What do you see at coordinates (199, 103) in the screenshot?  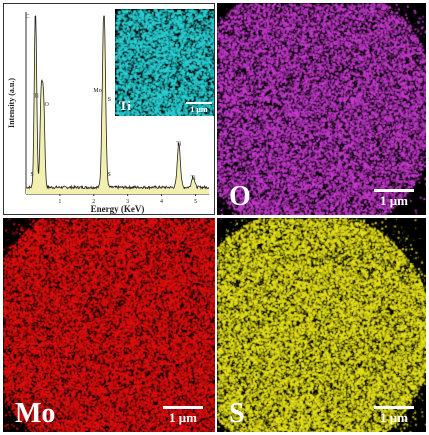 I see `ti-scale-bar-line` at bounding box center [199, 103].